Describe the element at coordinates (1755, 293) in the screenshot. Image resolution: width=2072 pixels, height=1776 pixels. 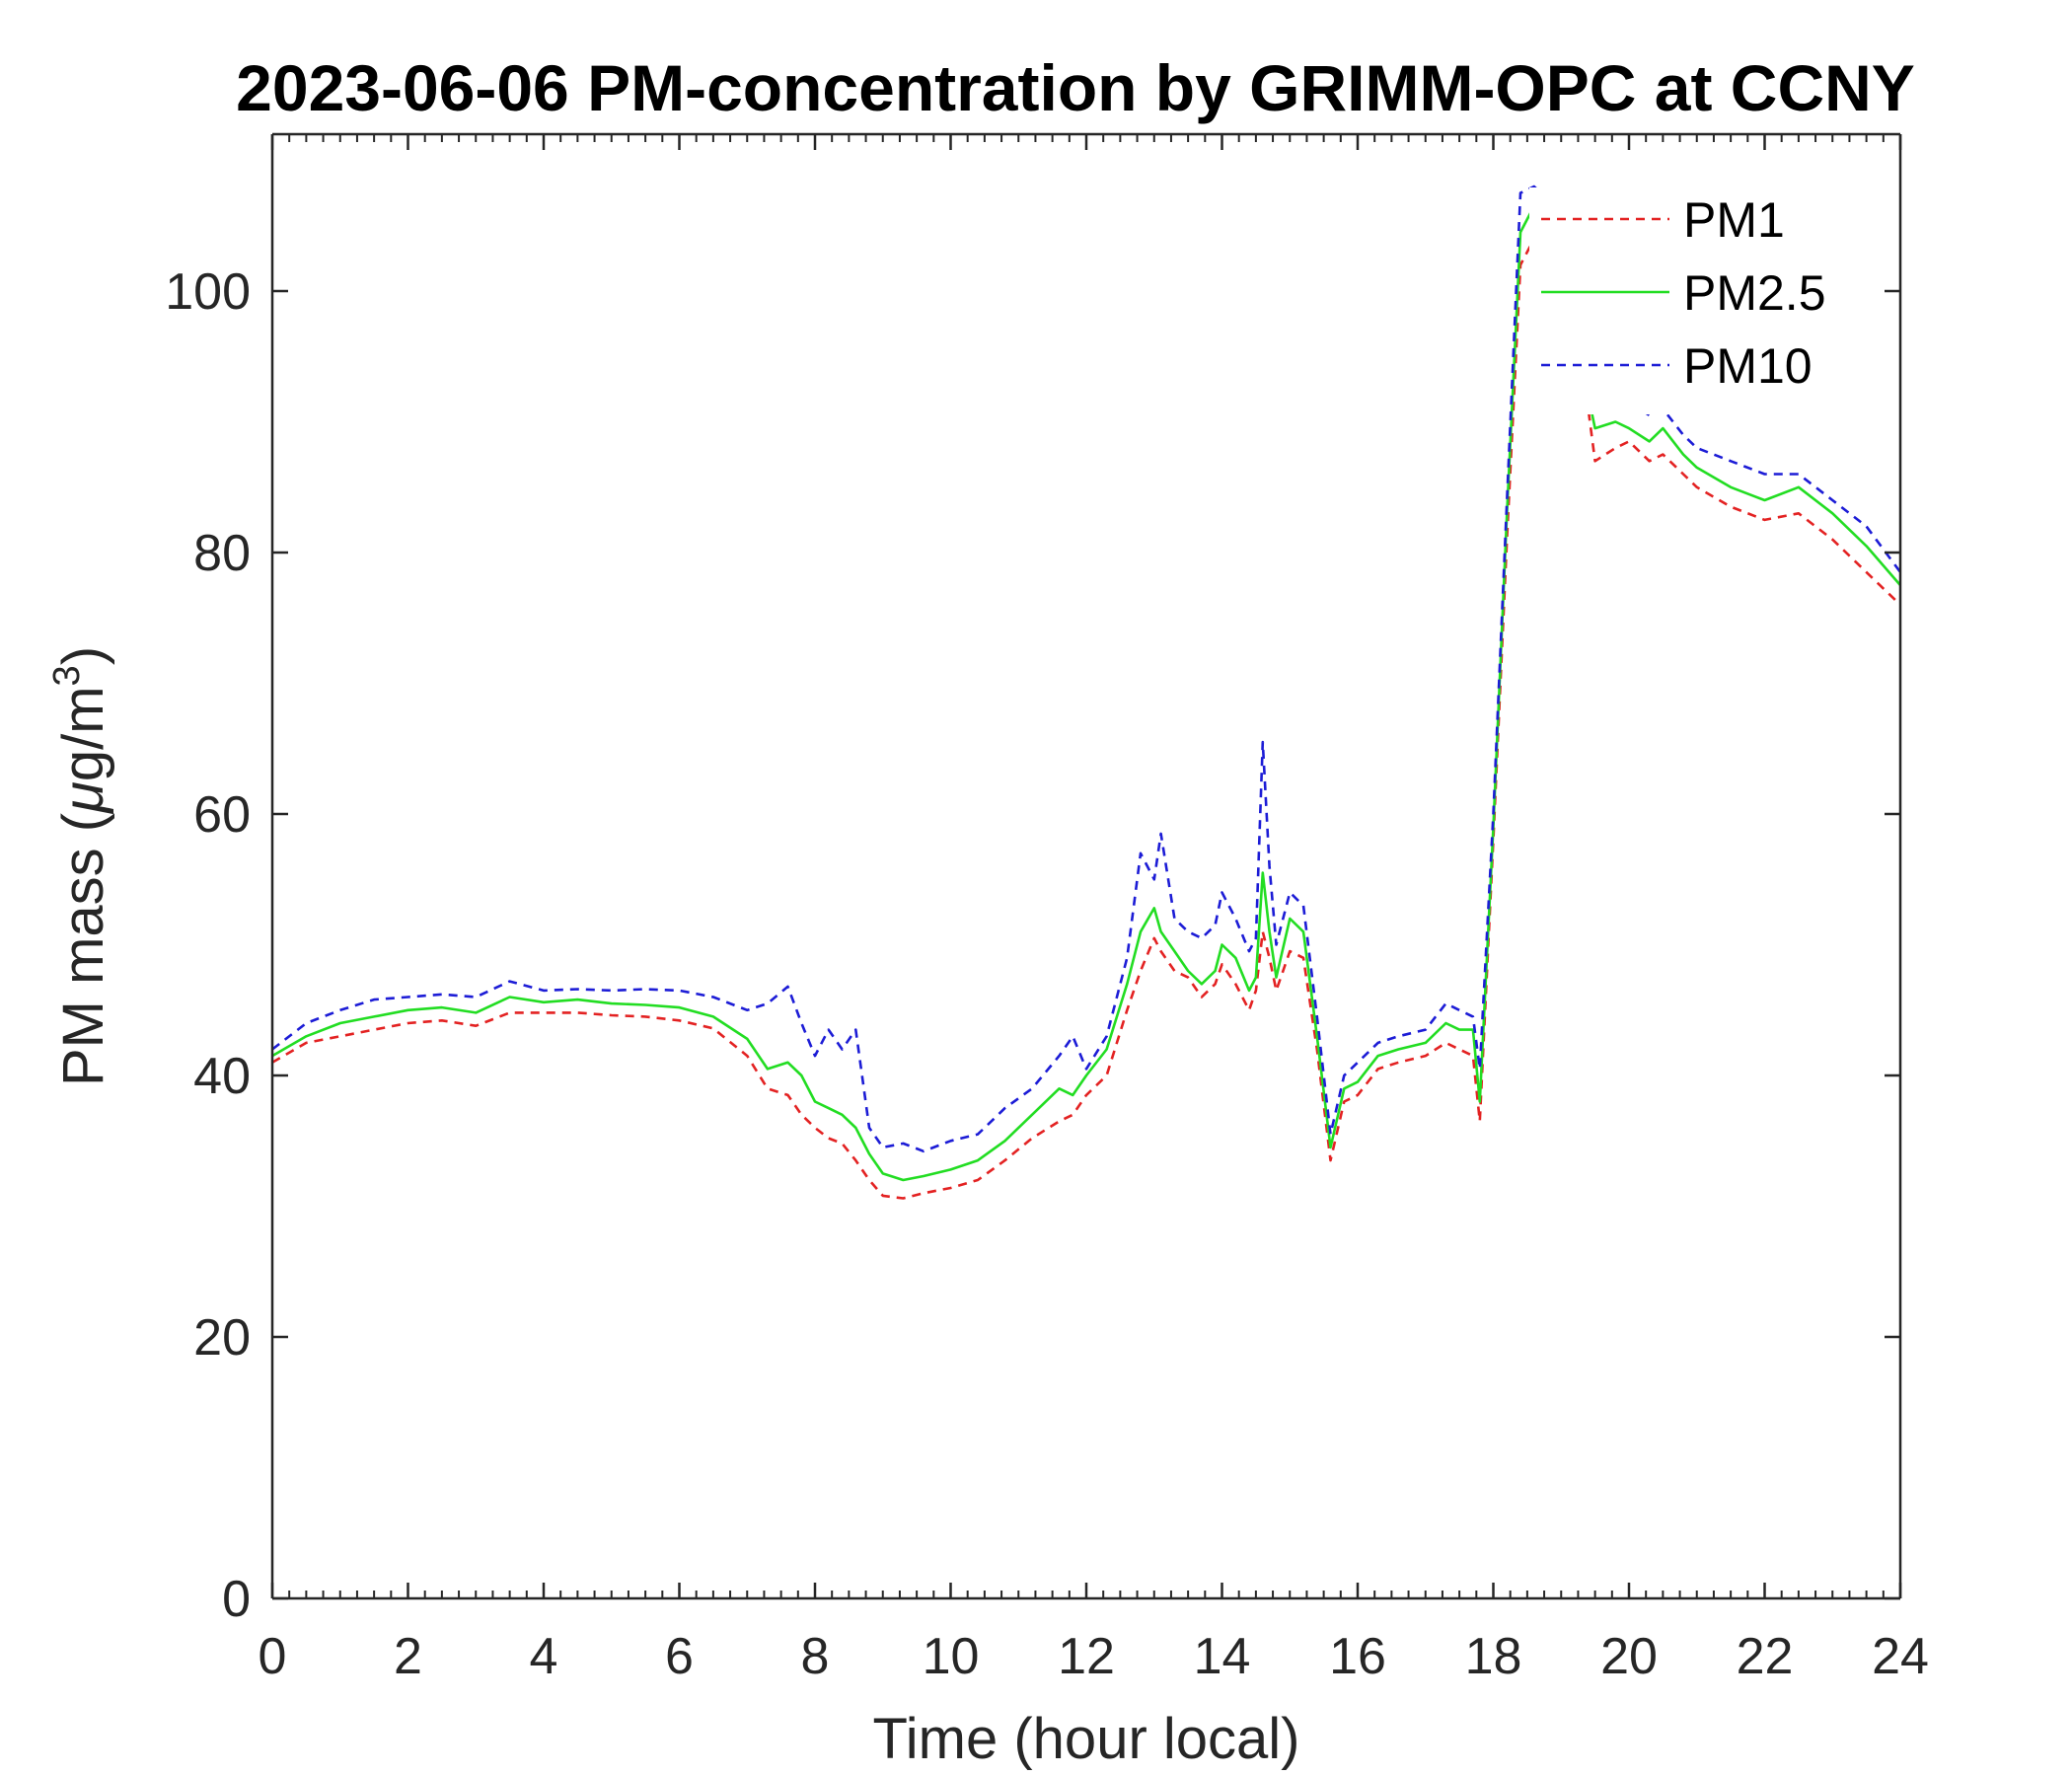
I see `legend-label-pm2-5: PM2.5` at that location.